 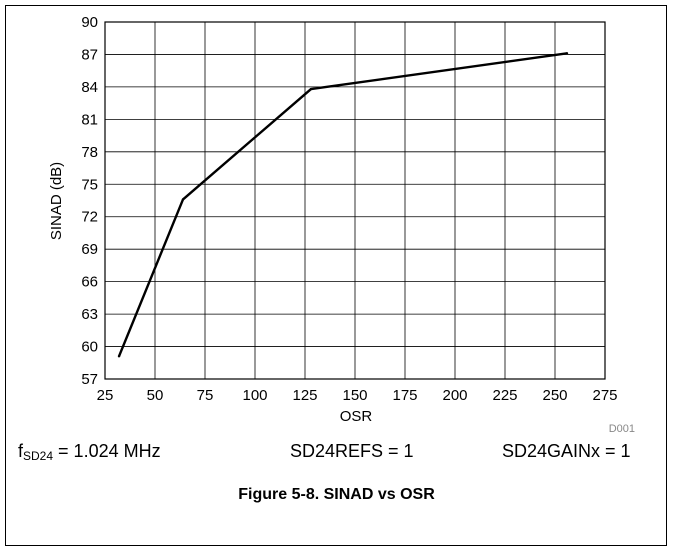 What do you see at coordinates (404, 395) in the screenshot?
I see `x-tick-label: 175` at bounding box center [404, 395].